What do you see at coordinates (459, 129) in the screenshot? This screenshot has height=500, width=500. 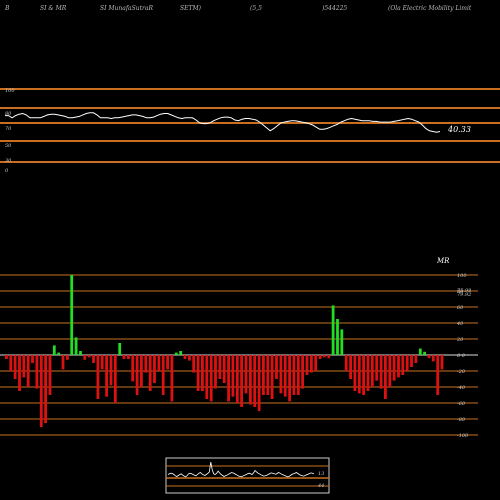 I see `si-last-value-label: 40.33` at bounding box center [459, 129].